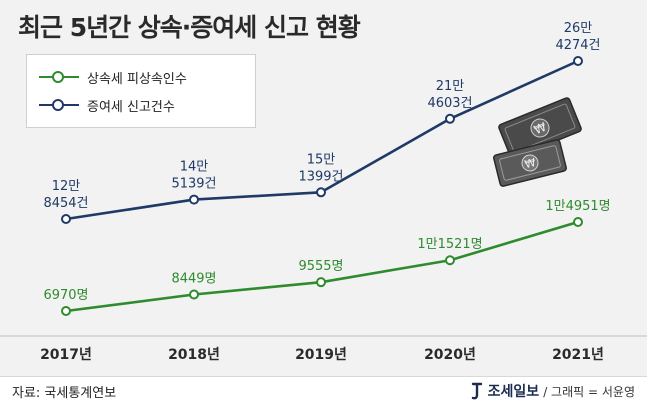  What do you see at coordinates (320, 168) in the screenshot?
I see `data-label-gift-3: 15만 1399건` at bounding box center [320, 168].